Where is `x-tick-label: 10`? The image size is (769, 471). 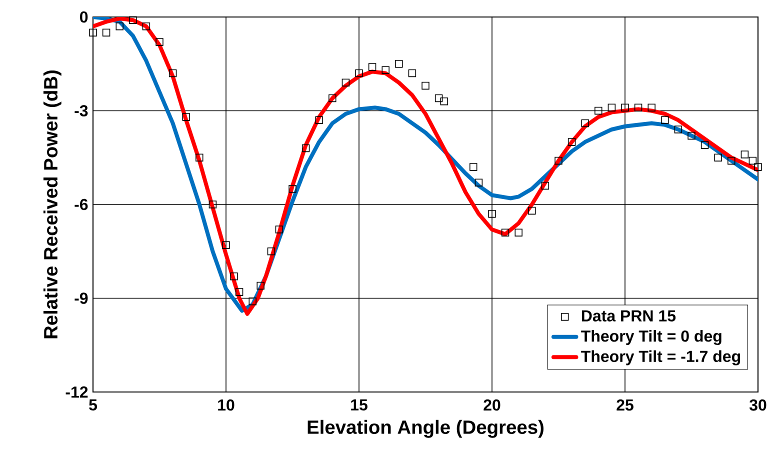 x-tick-label: 10 is located at coordinates (226, 405).